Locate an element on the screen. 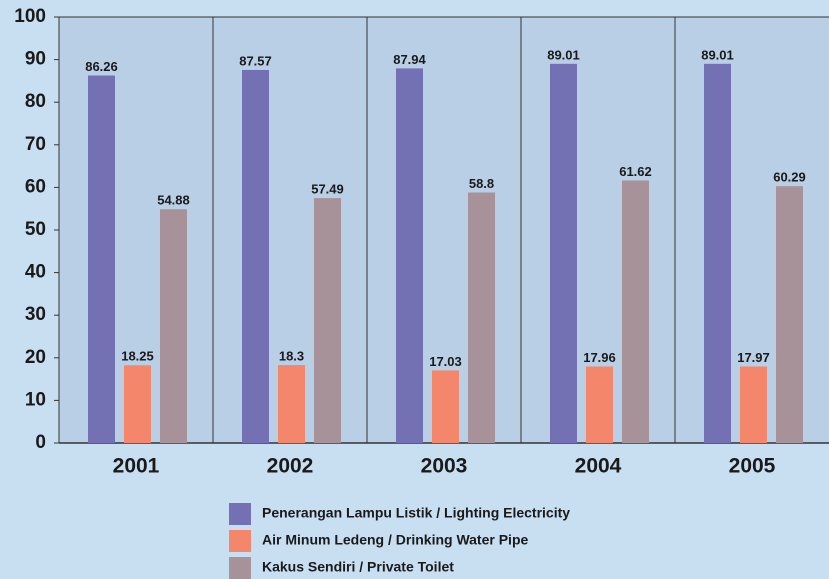 The height and width of the screenshot is (579, 829). y-tick-label: 90 is located at coordinates (35, 59).